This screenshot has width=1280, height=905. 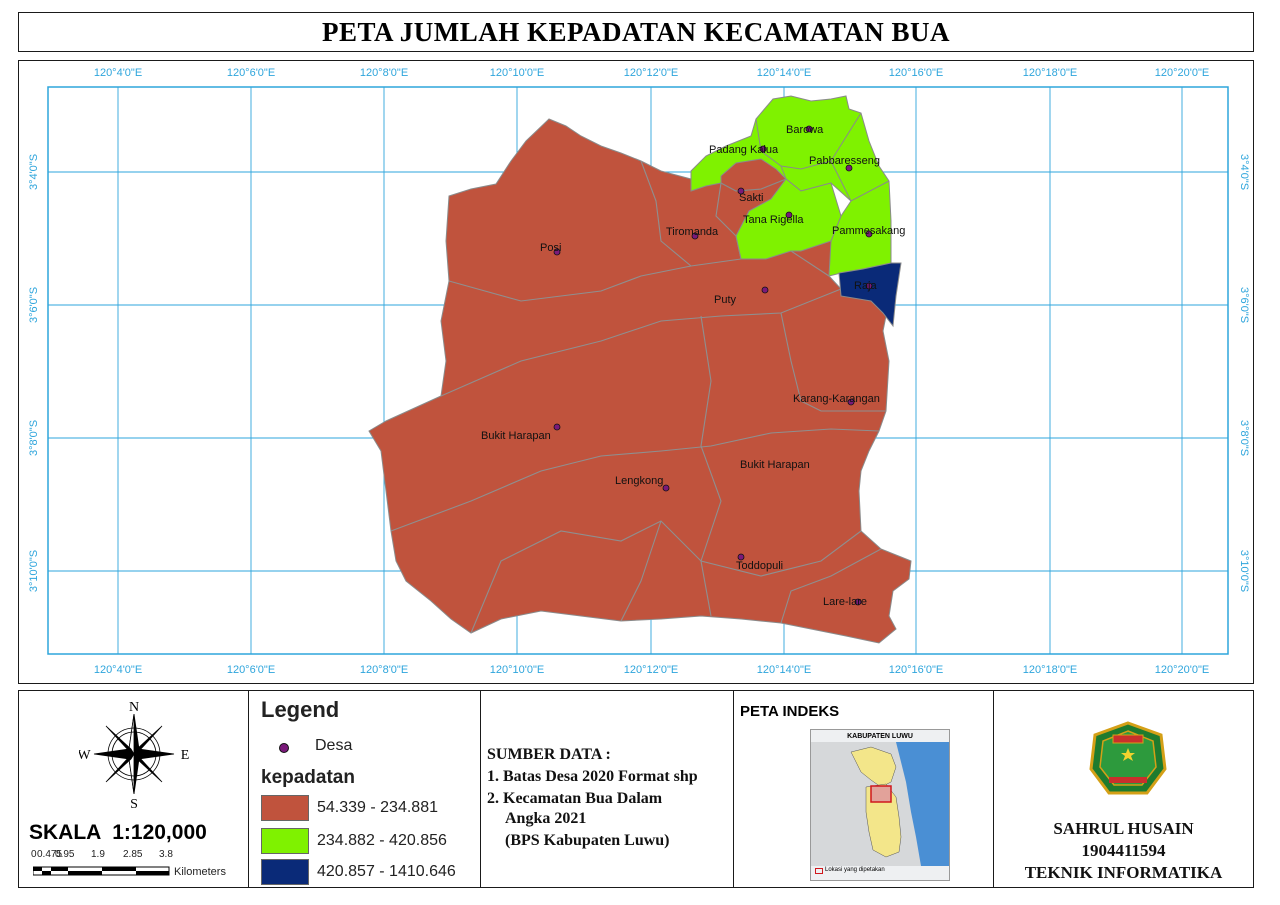 What do you see at coordinates (725, 300) in the screenshot?
I see `village-label: Puty` at bounding box center [725, 300].